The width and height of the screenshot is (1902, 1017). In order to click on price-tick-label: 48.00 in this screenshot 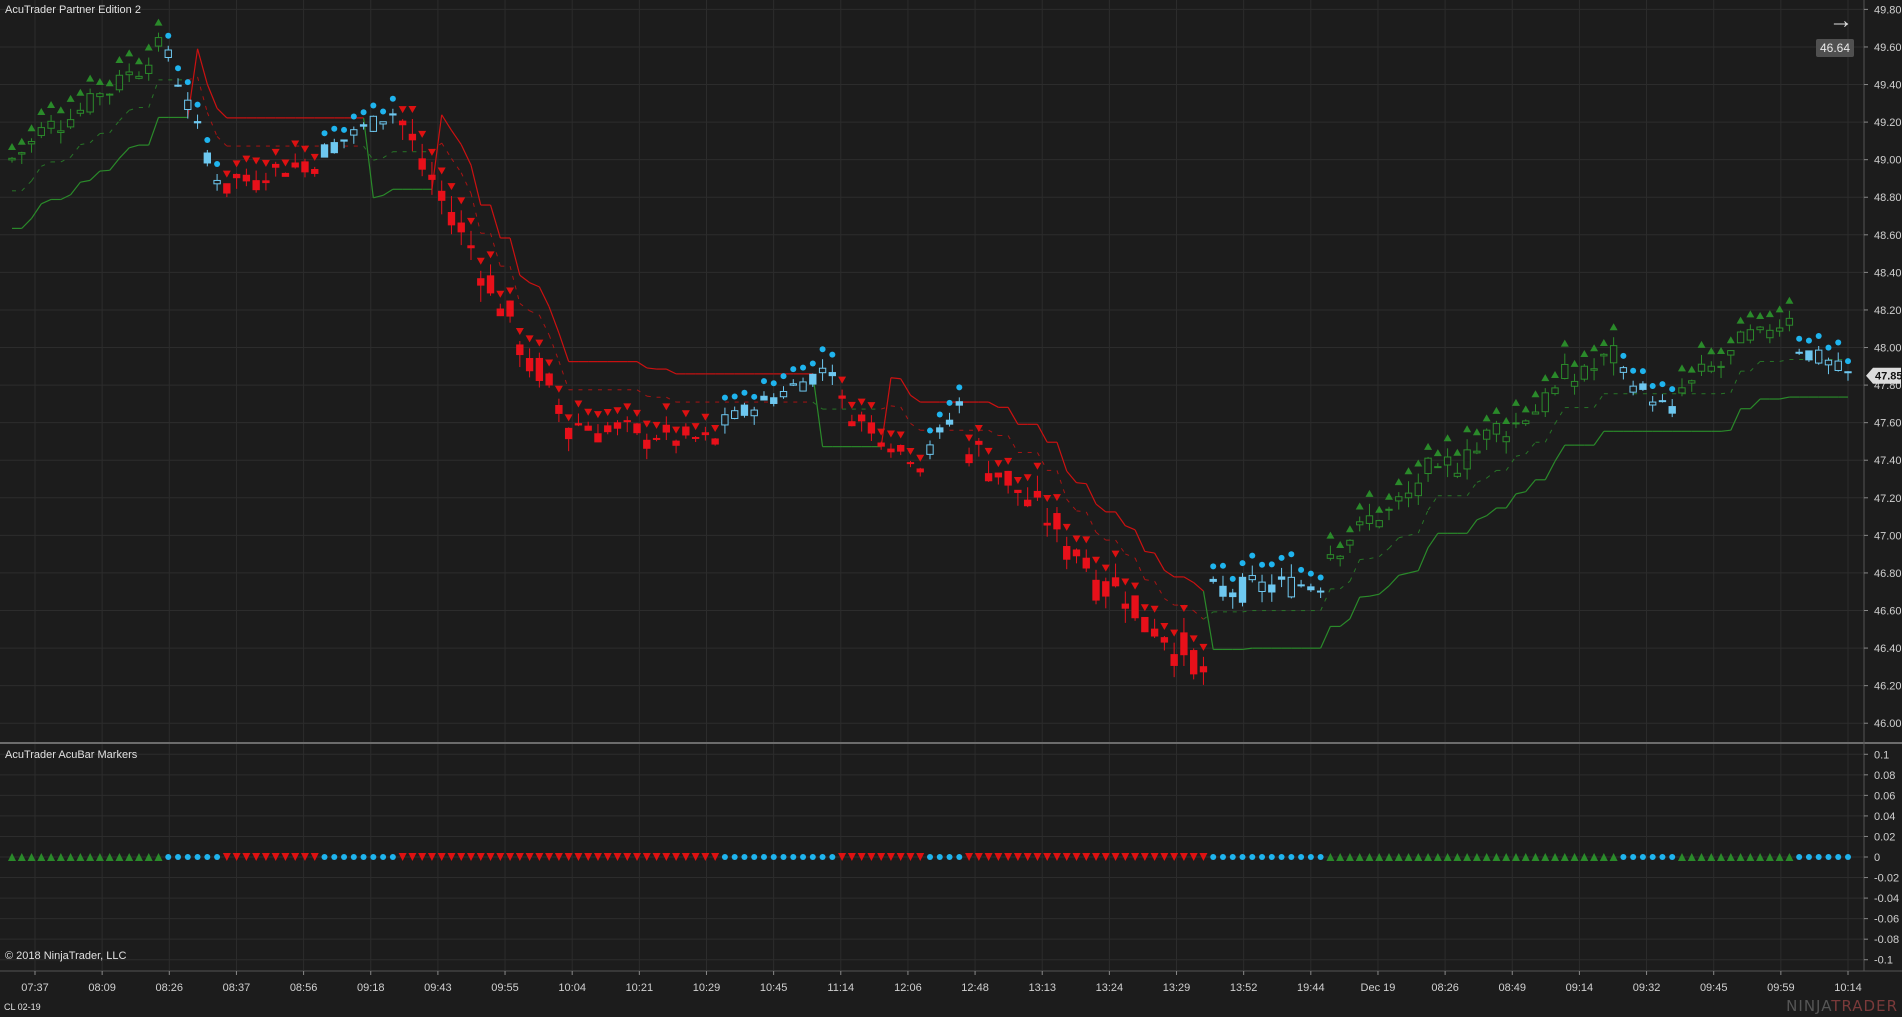, I will do `click(1888, 349)`.